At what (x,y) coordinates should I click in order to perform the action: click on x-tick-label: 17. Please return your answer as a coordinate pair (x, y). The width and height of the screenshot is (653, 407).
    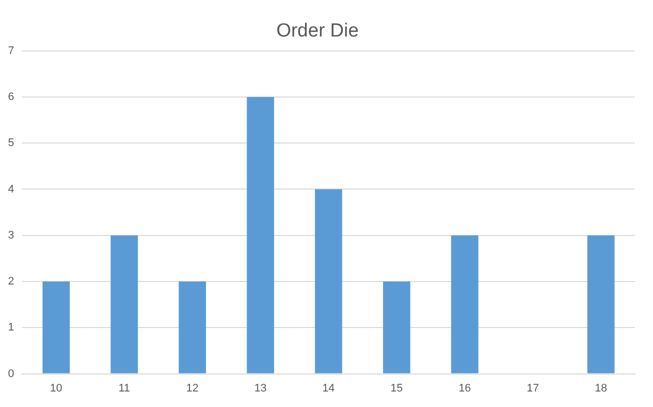
    Looking at the image, I should click on (532, 388).